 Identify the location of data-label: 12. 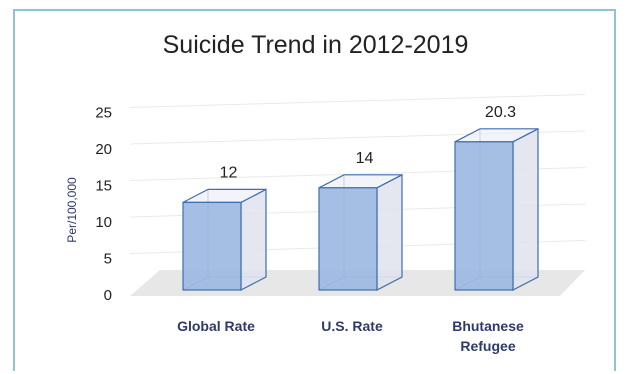
(229, 172).